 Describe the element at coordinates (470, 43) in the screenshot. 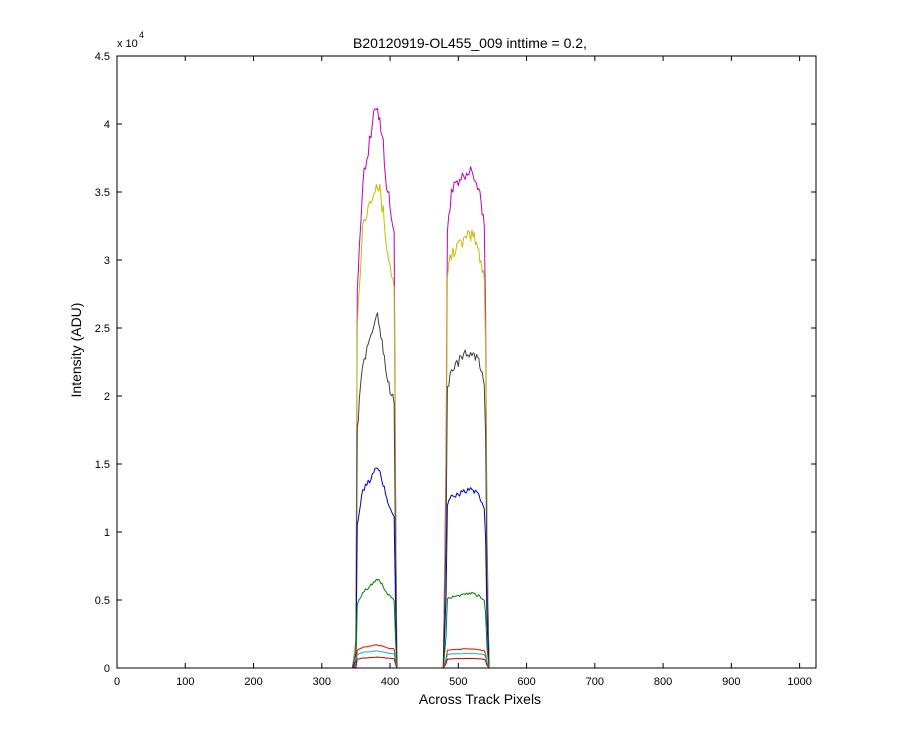

I see `chart-title: B20120919-OL455_009 inttime = 0.2,` at that location.